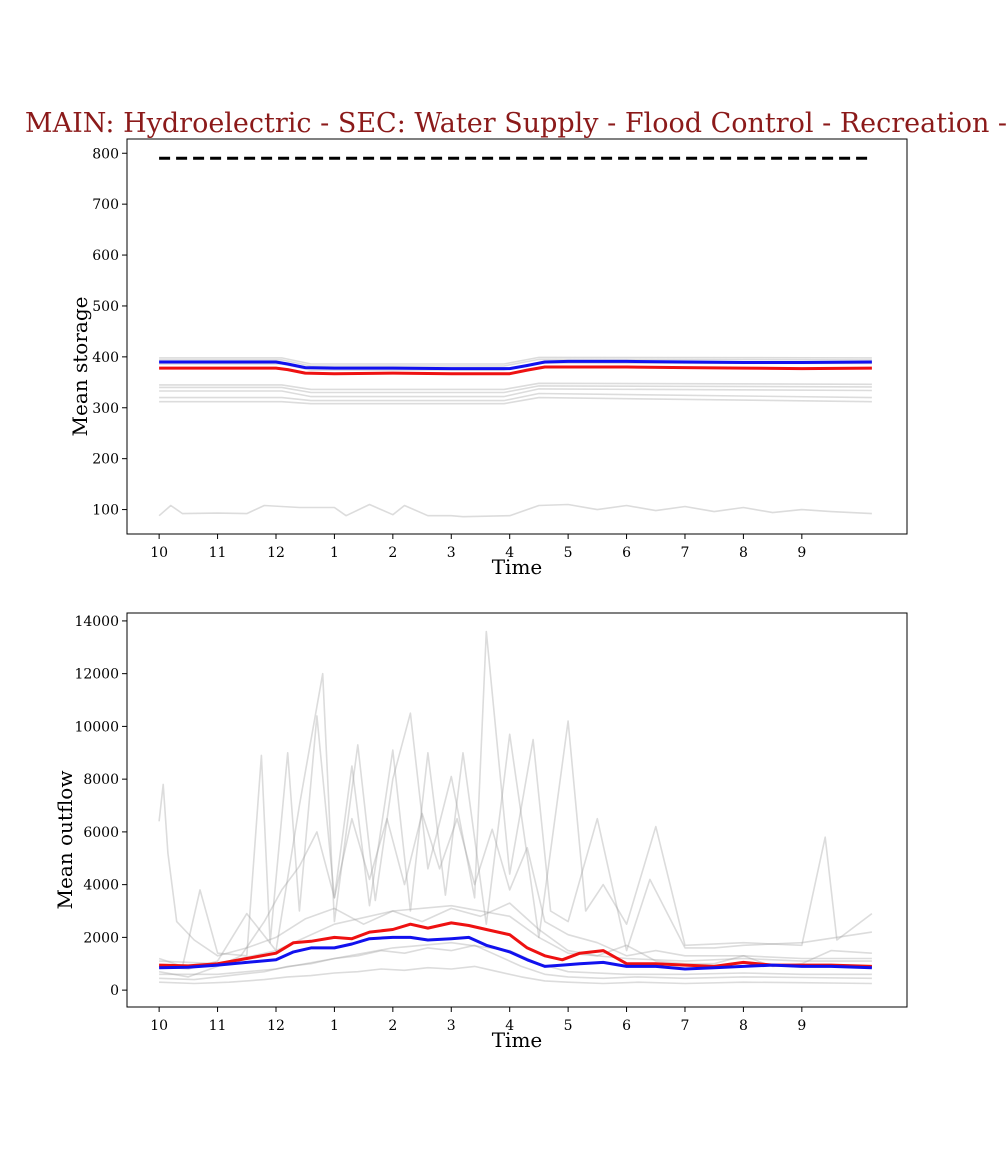 The height and width of the screenshot is (1152, 1008). I want to click on outflow-x-tick-label: 6, so click(626, 1026).